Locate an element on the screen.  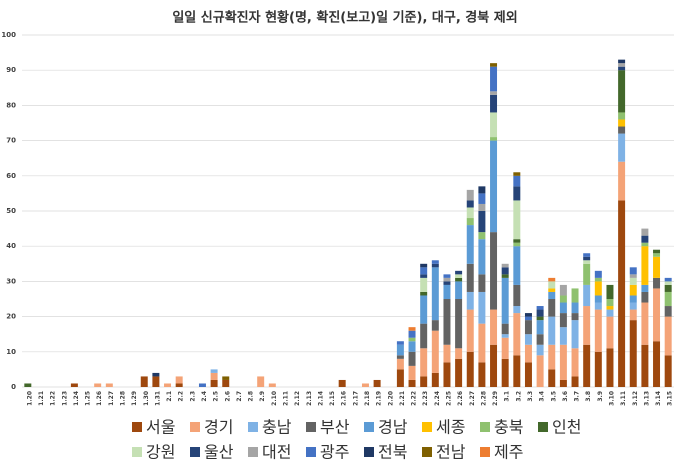
legend-label: 전북 is located at coordinates (392, 452).